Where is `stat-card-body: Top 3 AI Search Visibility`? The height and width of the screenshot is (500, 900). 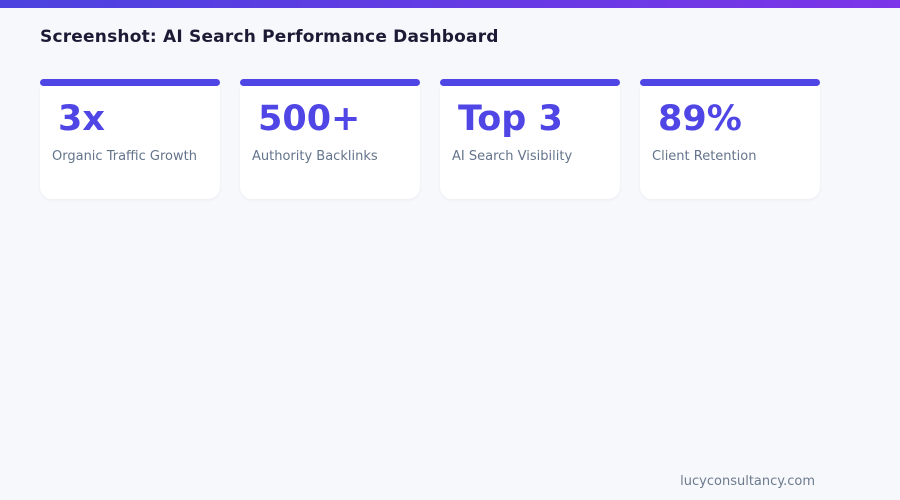 stat-card-body: Top 3 AI Search Visibility is located at coordinates (530, 142).